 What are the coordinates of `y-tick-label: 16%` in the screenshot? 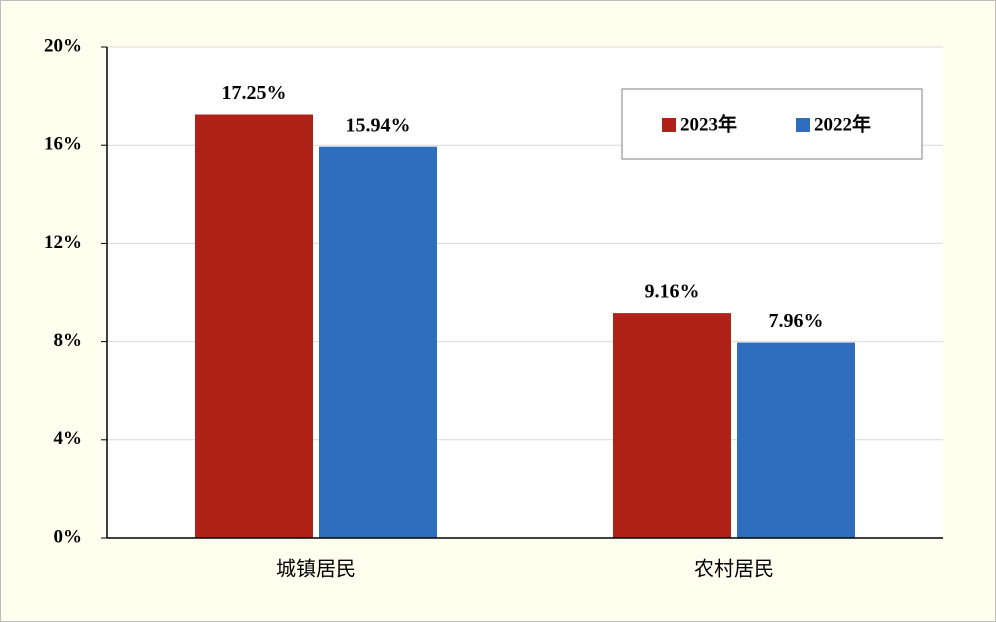 It's located at (63, 144).